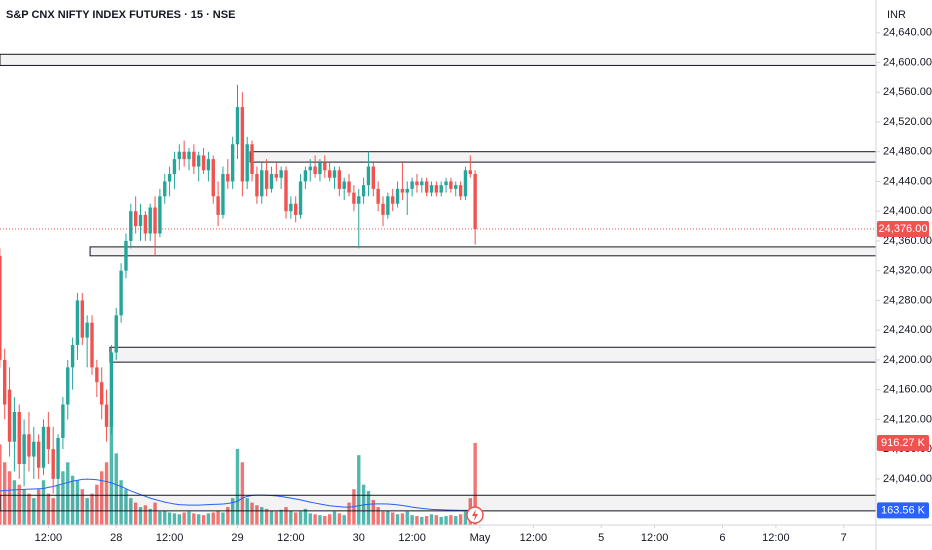 The width and height of the screenshot is (932, 550). What do you see at coordinates (116, 538) in the screenshot?
I see `x-tick-label: 28` at bounding box center [116, 538].